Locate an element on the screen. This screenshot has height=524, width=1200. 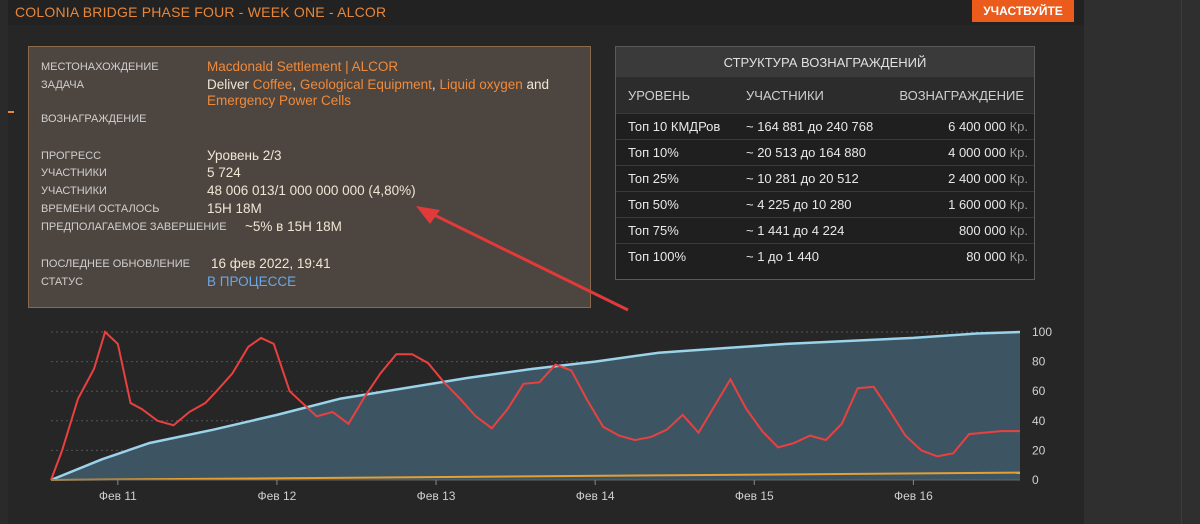
reward-table-header: УРОВЕНЬ УЧАСТНИКИ ВОЗНАГРАЖДЕНИЕ is located at coordinates (825, 95).